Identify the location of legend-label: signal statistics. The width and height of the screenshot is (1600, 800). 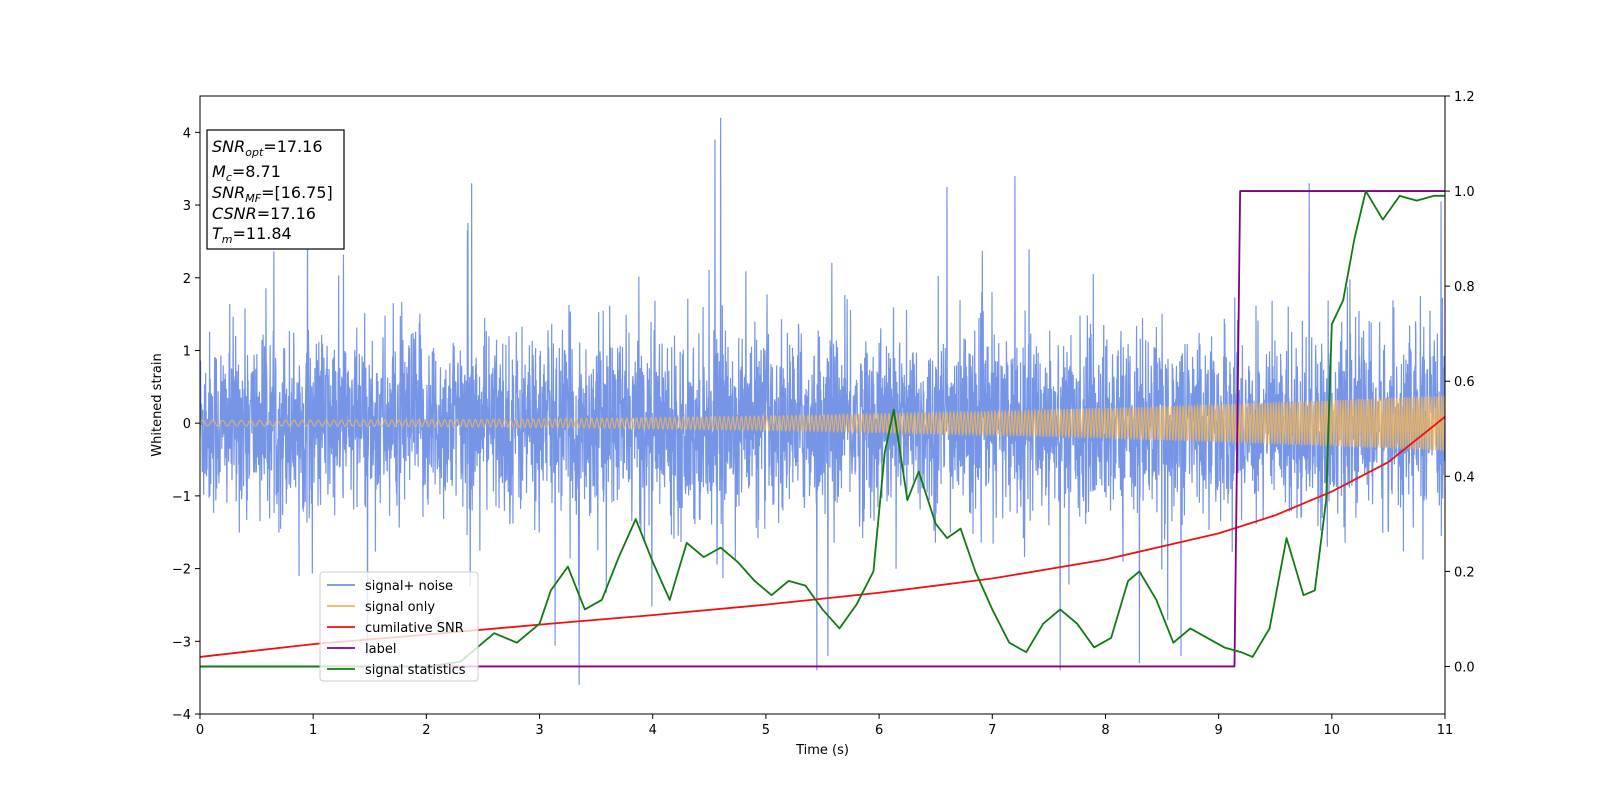
(415, 670).